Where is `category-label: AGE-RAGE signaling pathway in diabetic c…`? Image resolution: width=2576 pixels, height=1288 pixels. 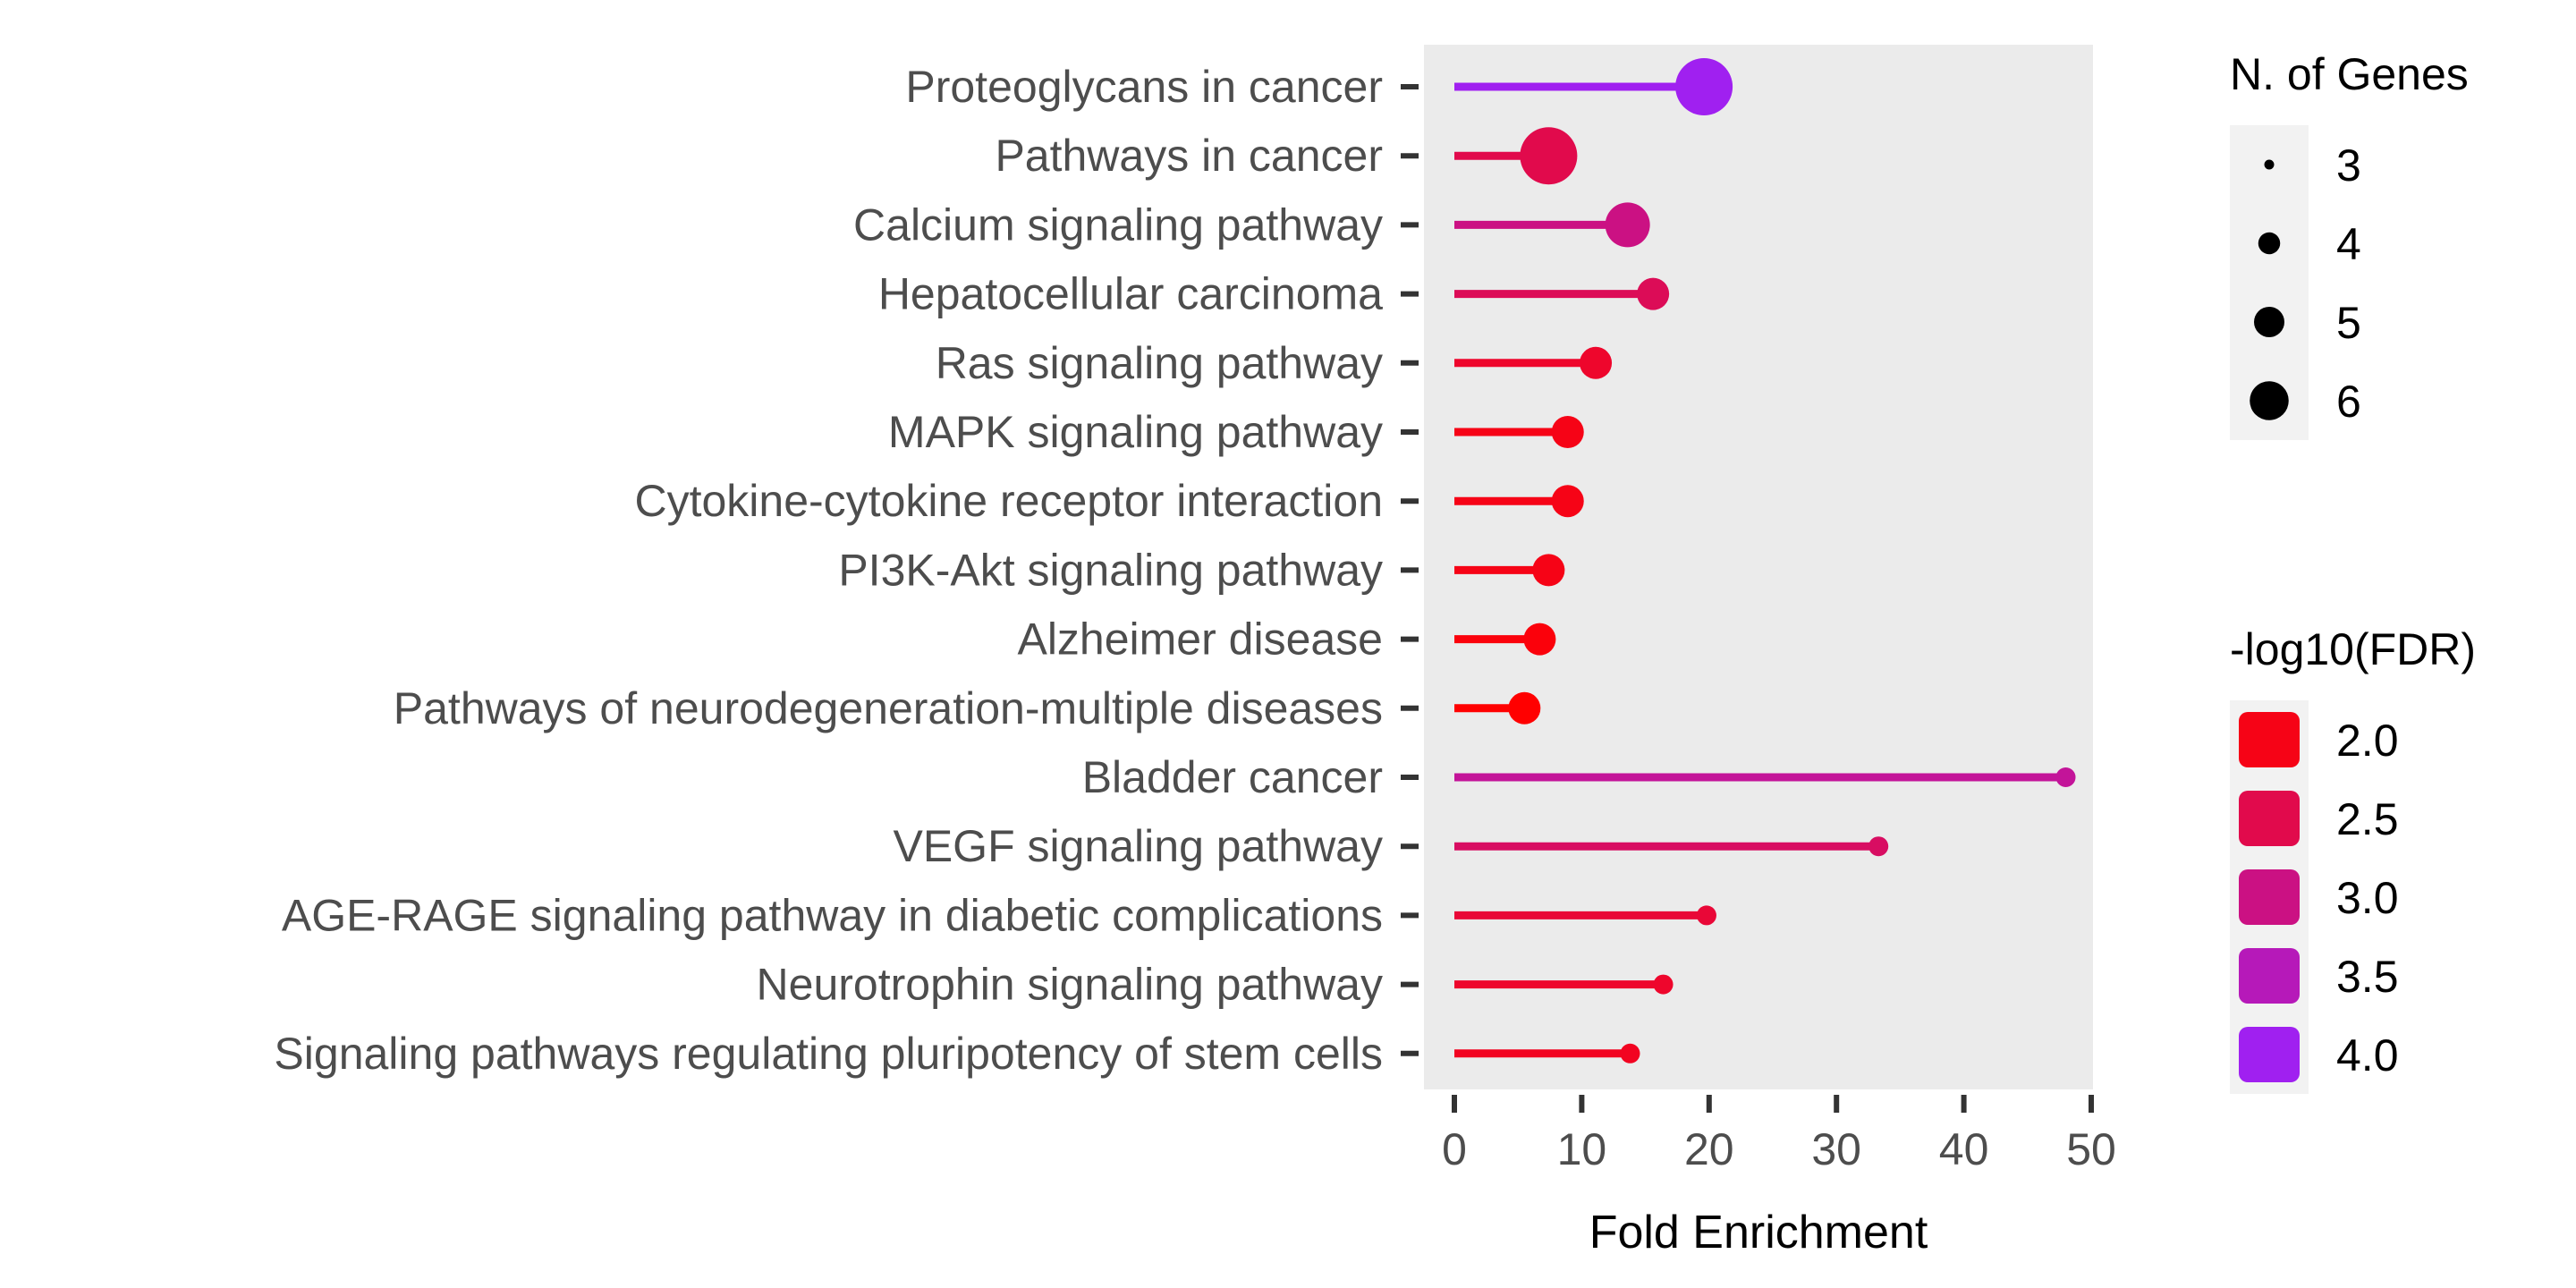
category-label: AGE-RAGE signaling pathway in diabetic c… is located at coordinates (832, 915).